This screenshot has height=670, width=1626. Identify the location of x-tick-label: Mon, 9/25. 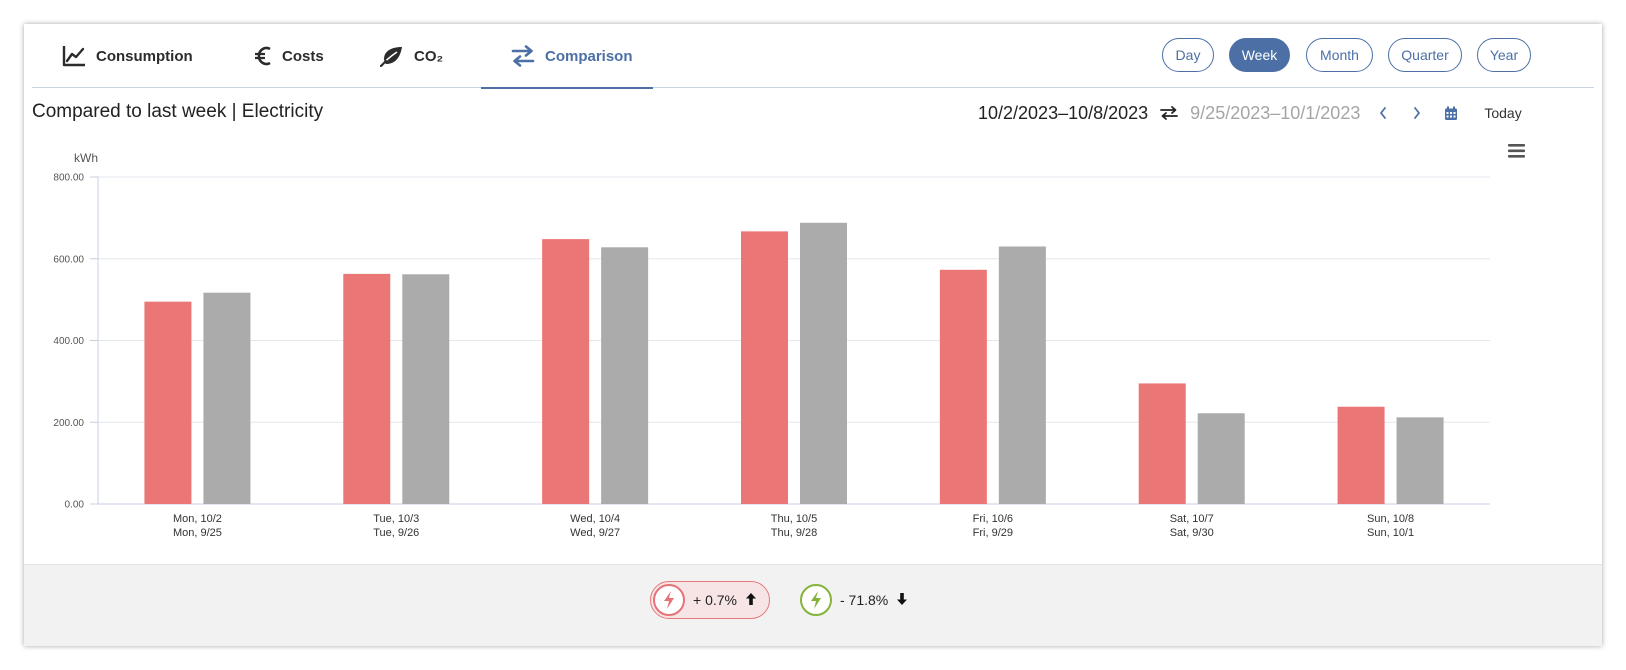
(197, 533).